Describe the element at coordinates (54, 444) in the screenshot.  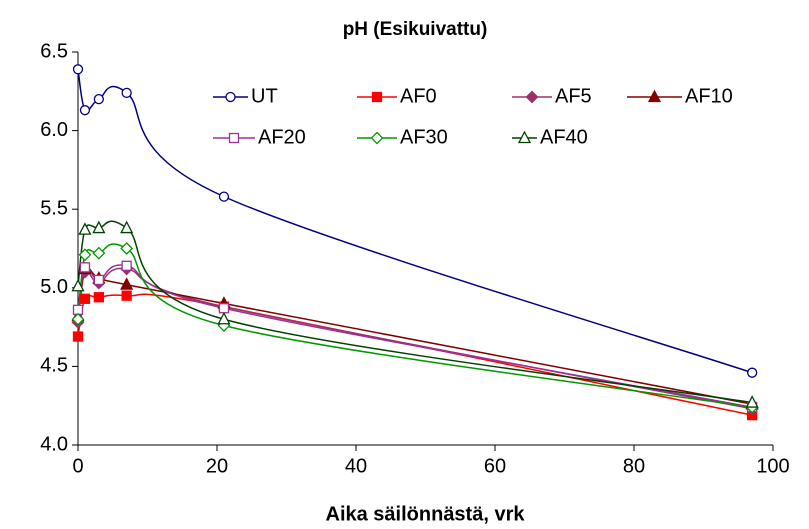
I see `y-tick-label: 4.0` at that location.